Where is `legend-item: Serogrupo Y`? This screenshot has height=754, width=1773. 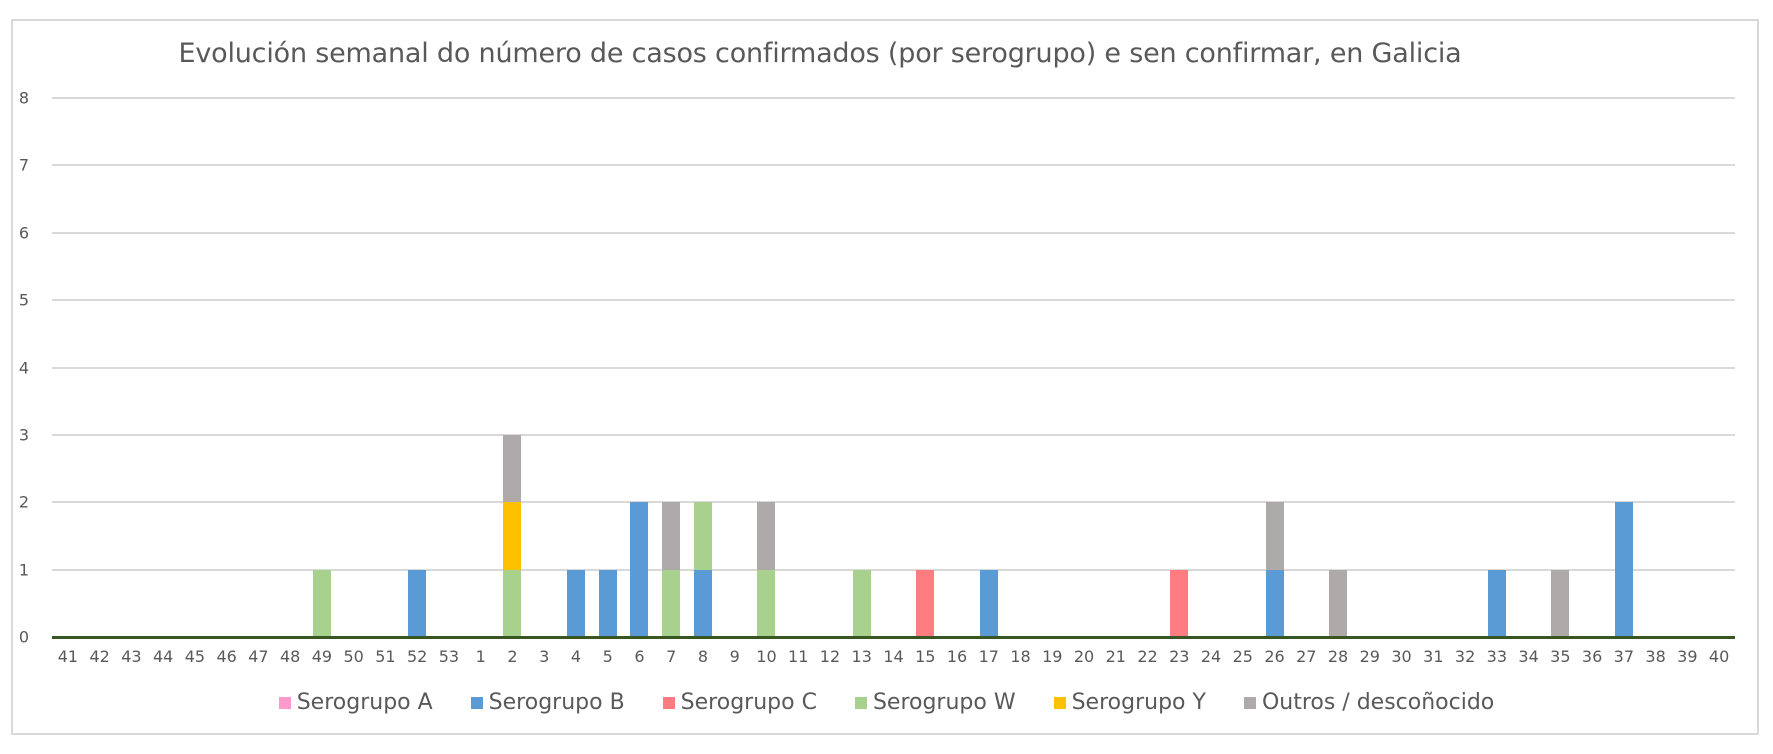
legend-item: Serogrupo Y is located at coordinates (1129, 702).